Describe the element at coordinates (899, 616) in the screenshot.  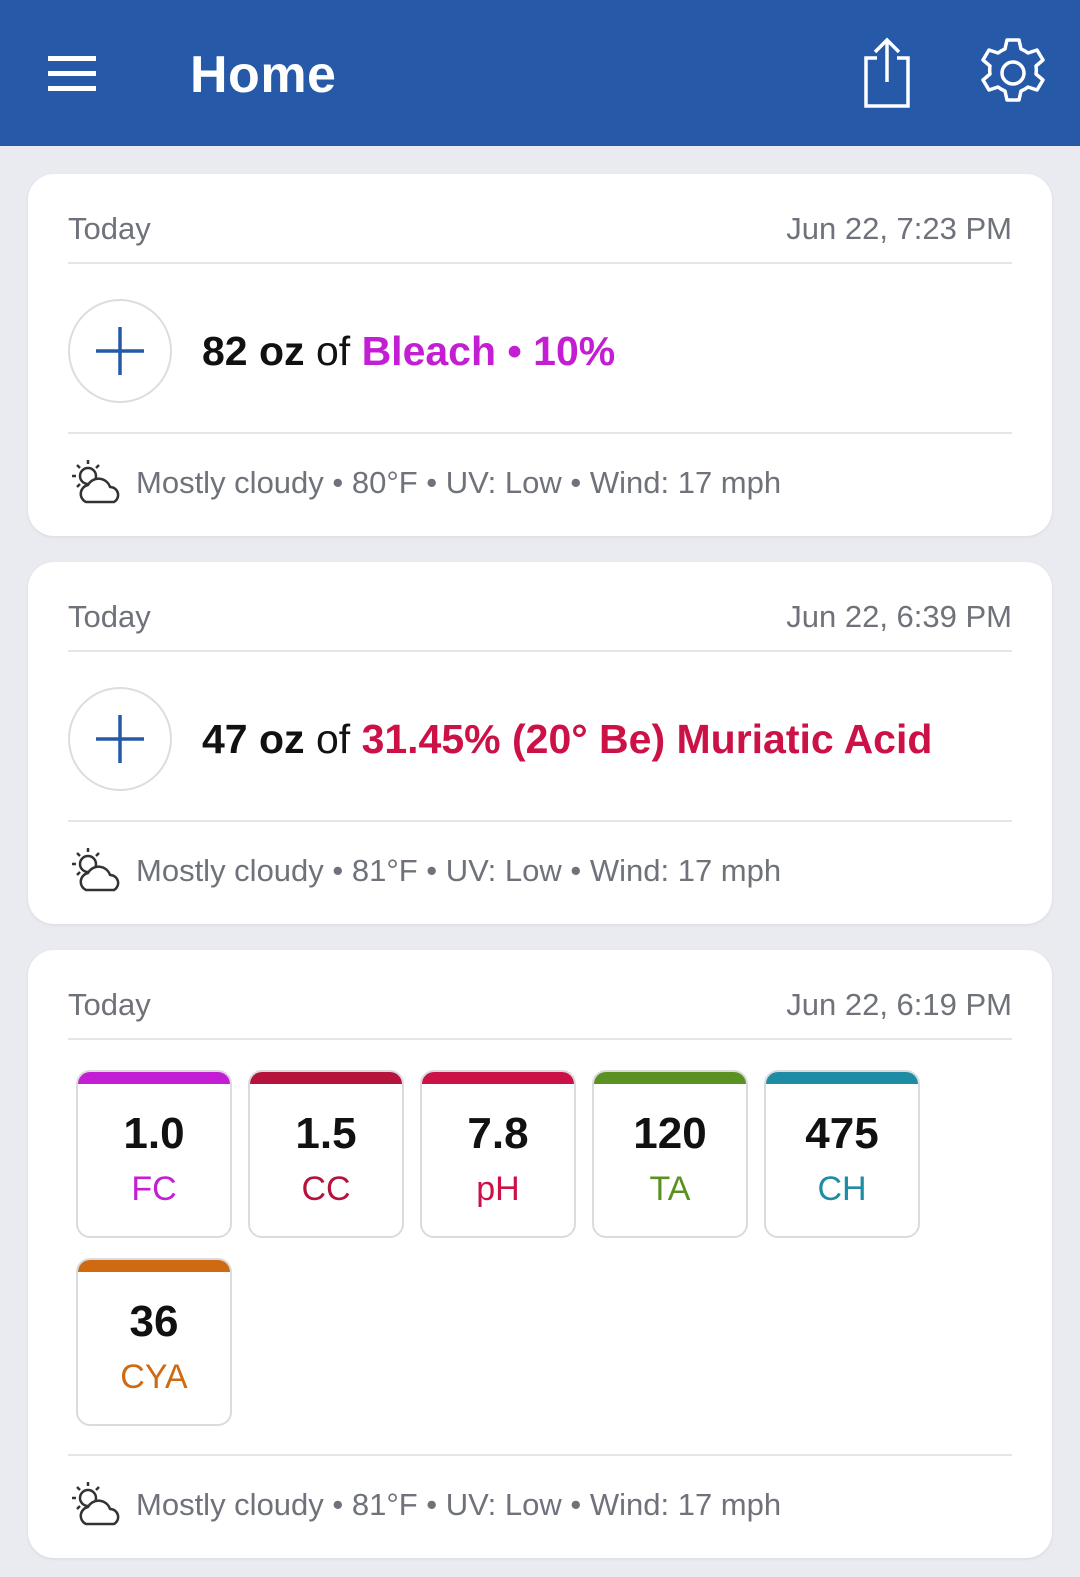
I see `card-timestamp: Jun 22, 6:39 PM` at that location.